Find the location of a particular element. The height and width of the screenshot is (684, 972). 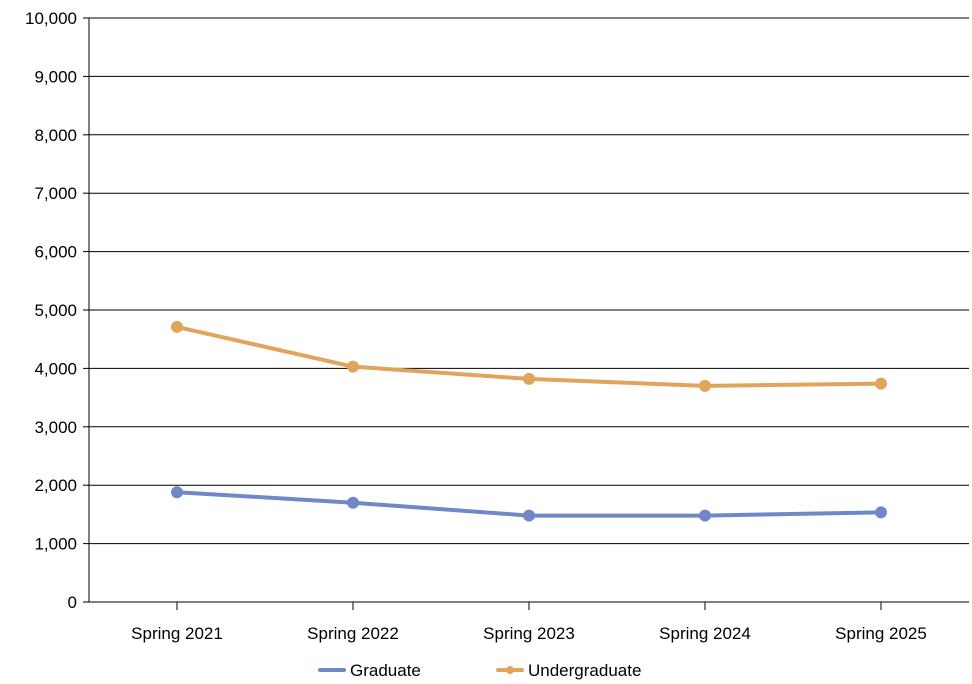

y-tick-label: 7,000 is located at coordinates (55, 193).